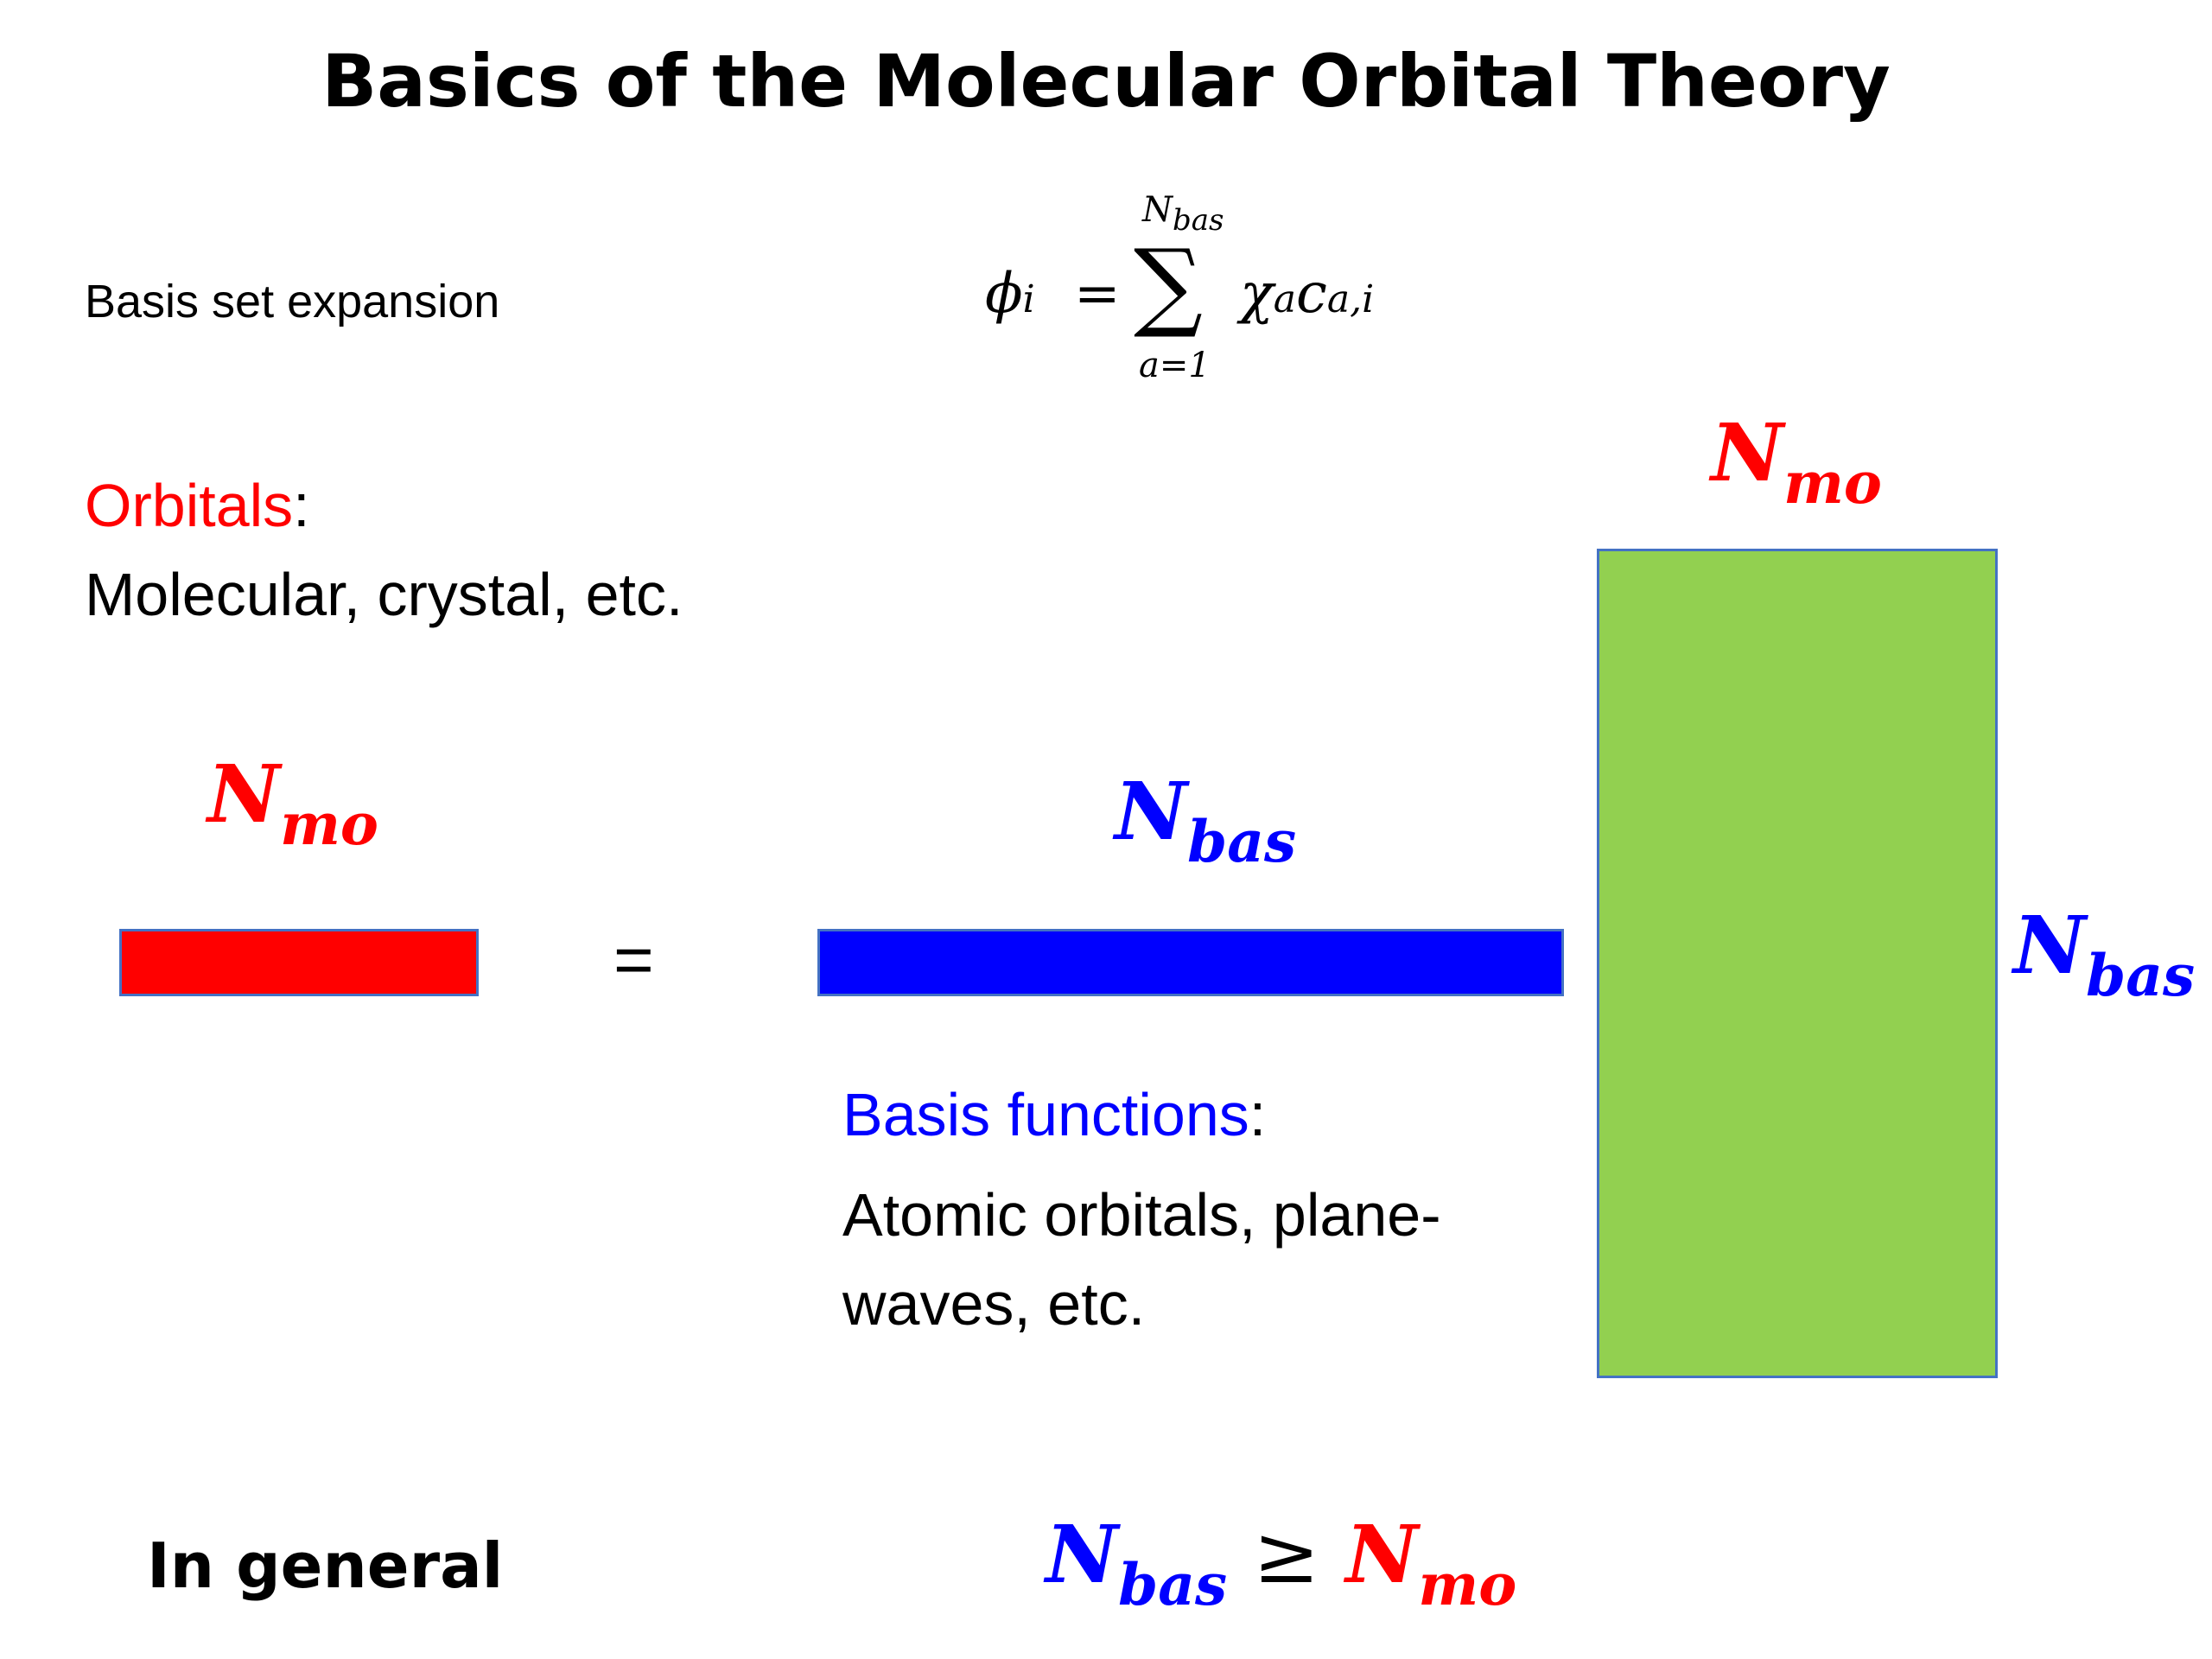  I want to click on page-title: Basics of the Molecular Orbital Theory, so click(1106, 81).